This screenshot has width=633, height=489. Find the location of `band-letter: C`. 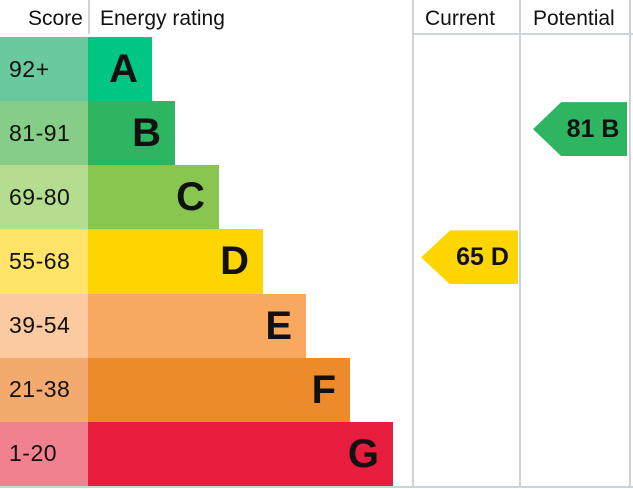

band-letter: C is located at coordinates (190, 197).